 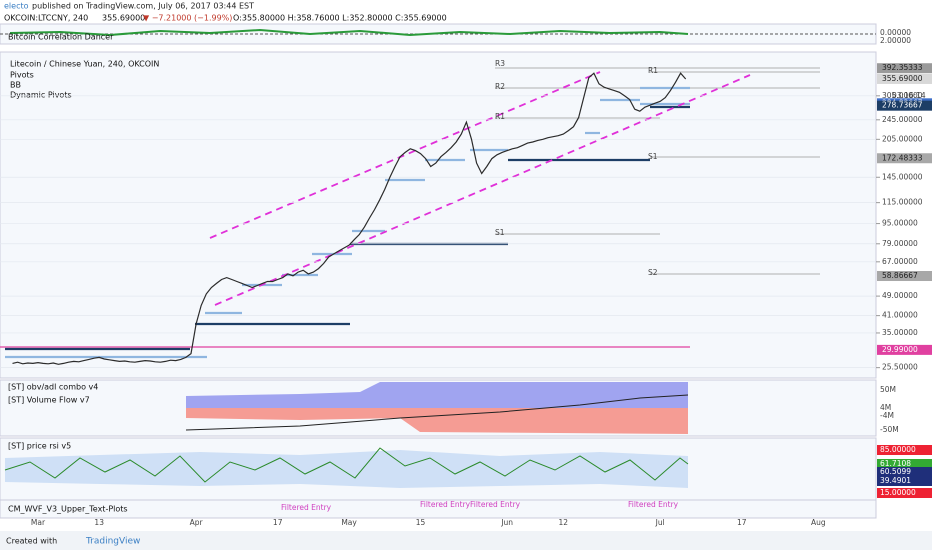 What do you see at coordinates (68, 509) in the screenshot?
I see `wvf-name: CM_WVF_V3_Upper_Text-Plots` at bounding box center [68, 509].